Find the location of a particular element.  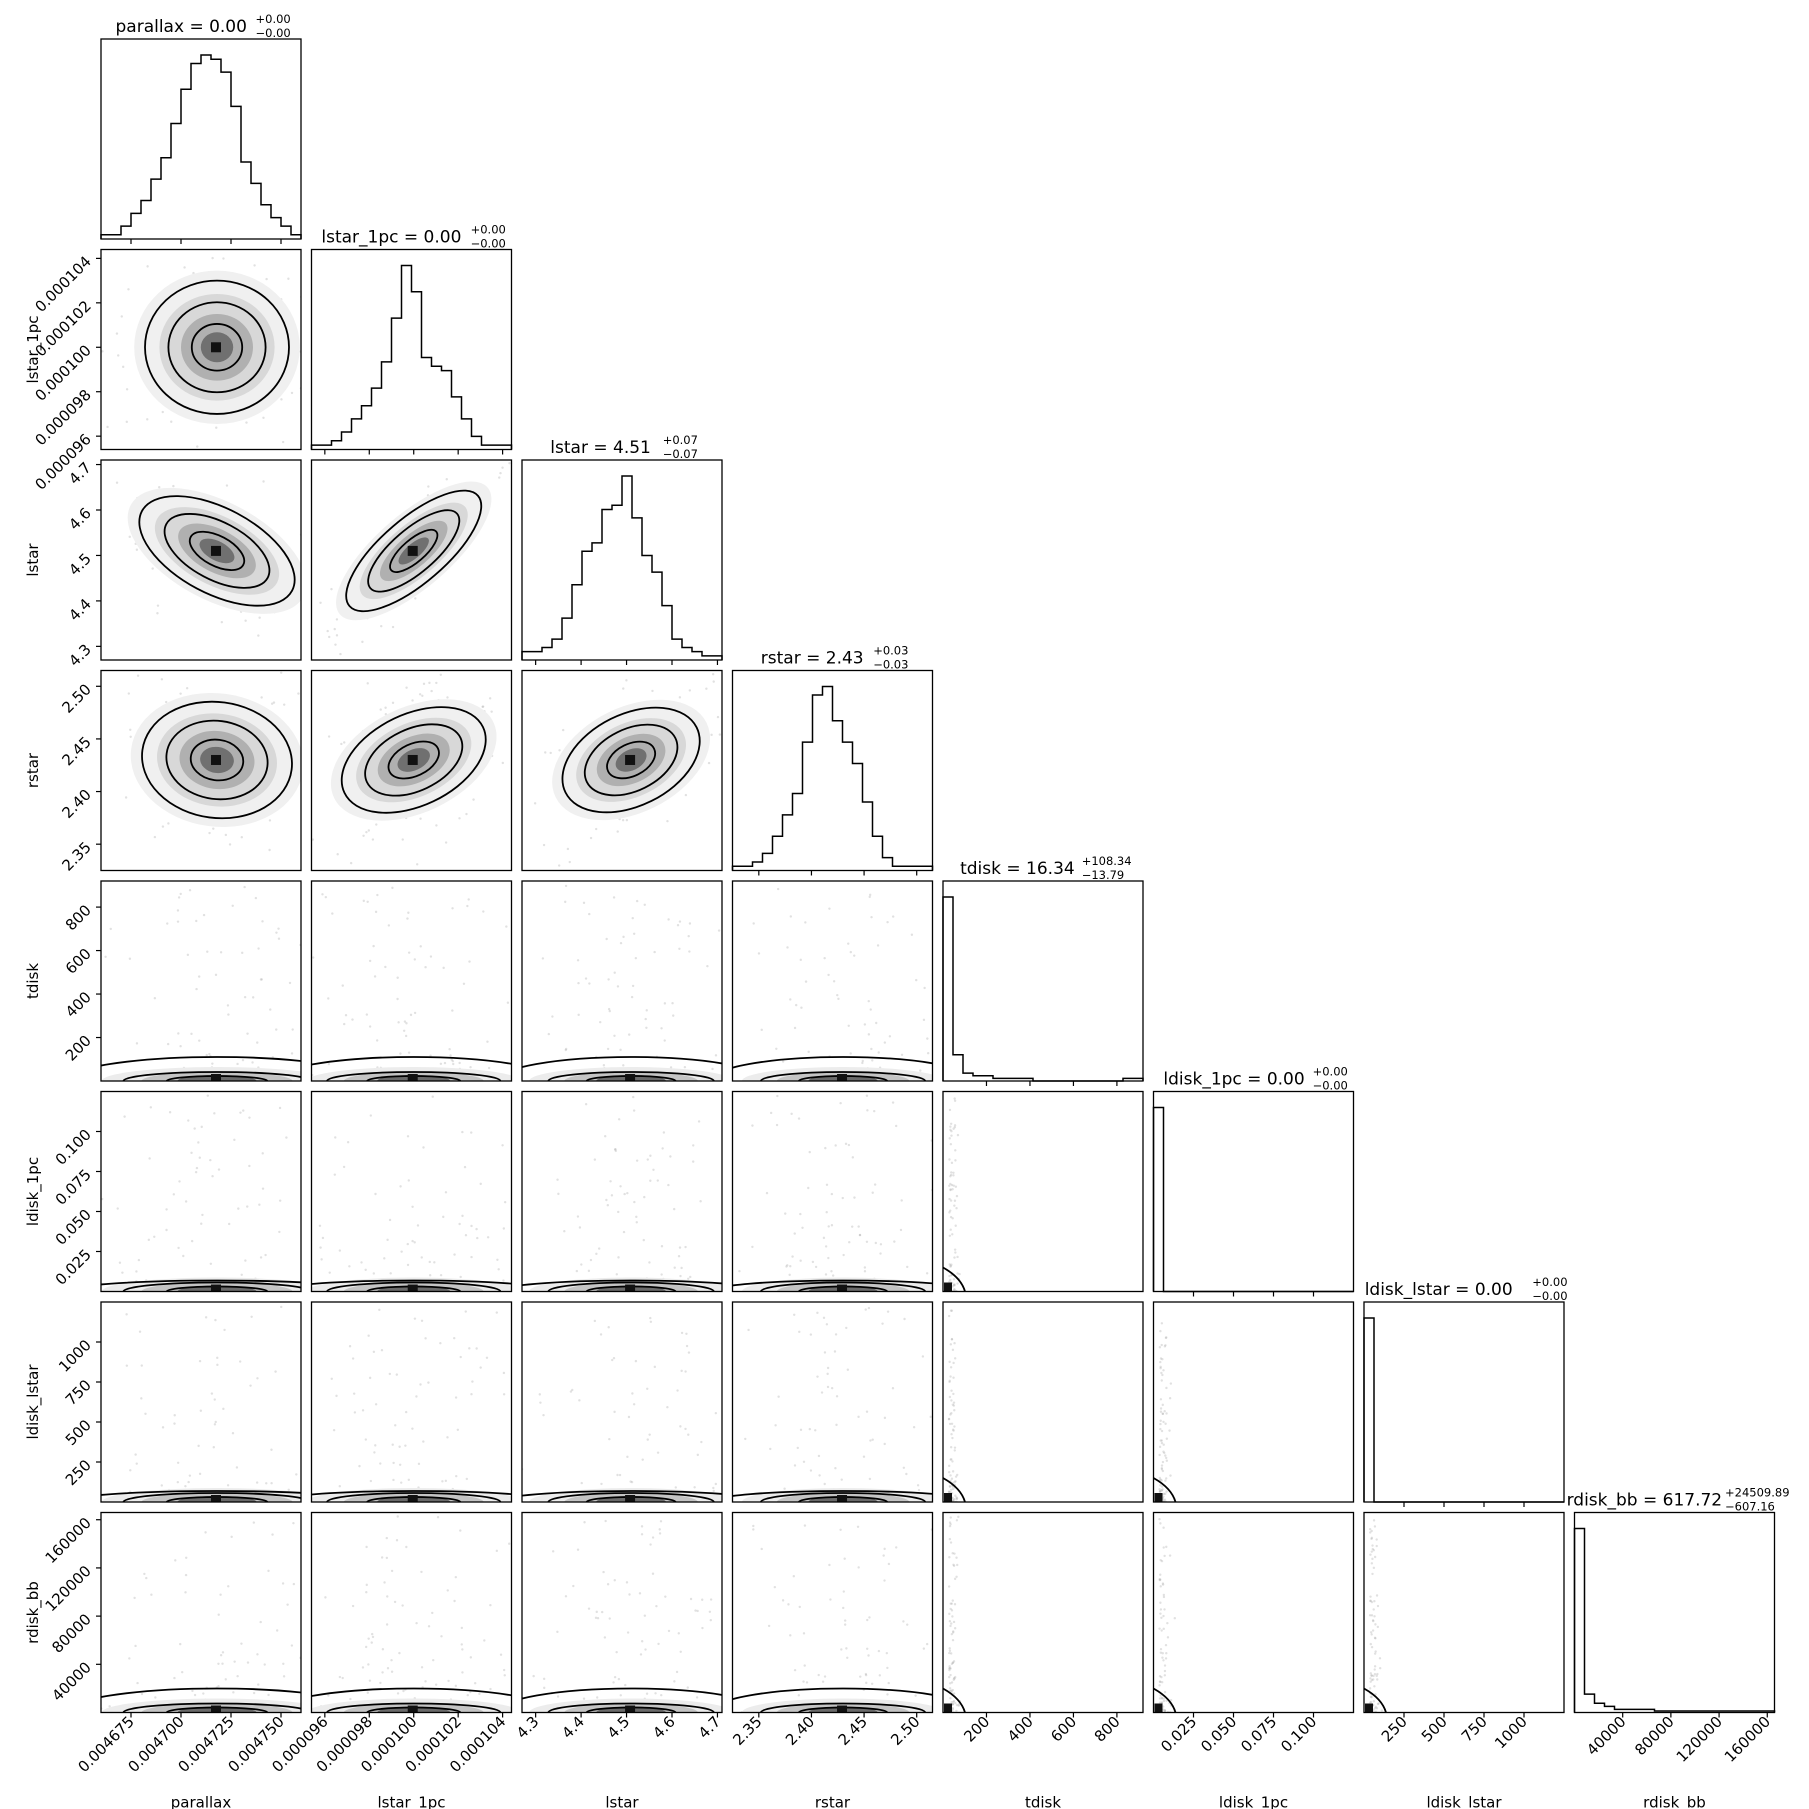

y-tick-label: 4.3 is located at coordinates (80, 655).